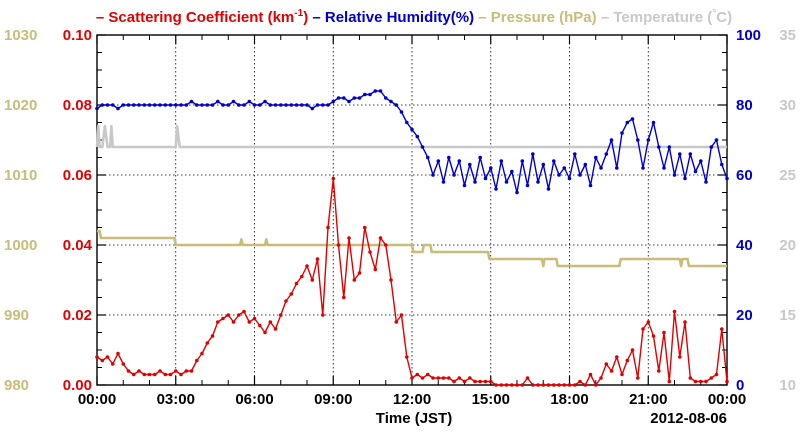 The image size is (800, 439). I want to click on pressure-axis-tick-label: 1020, so click(20, 105).